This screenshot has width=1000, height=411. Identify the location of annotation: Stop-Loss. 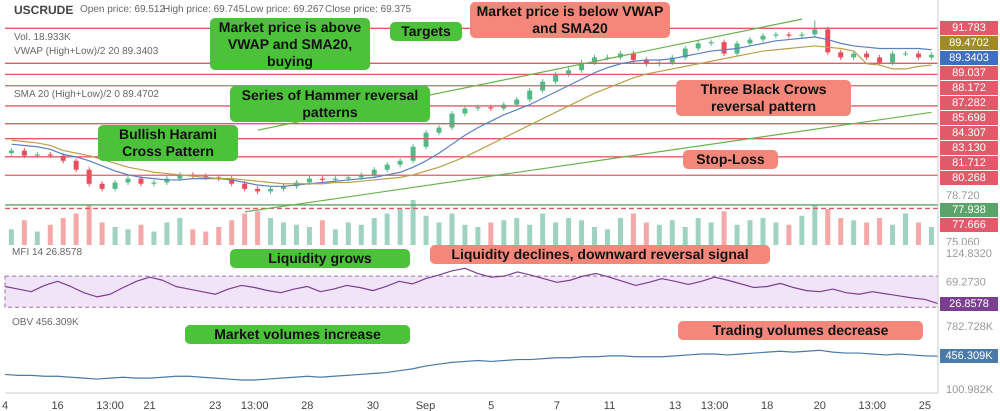
(730, 159).